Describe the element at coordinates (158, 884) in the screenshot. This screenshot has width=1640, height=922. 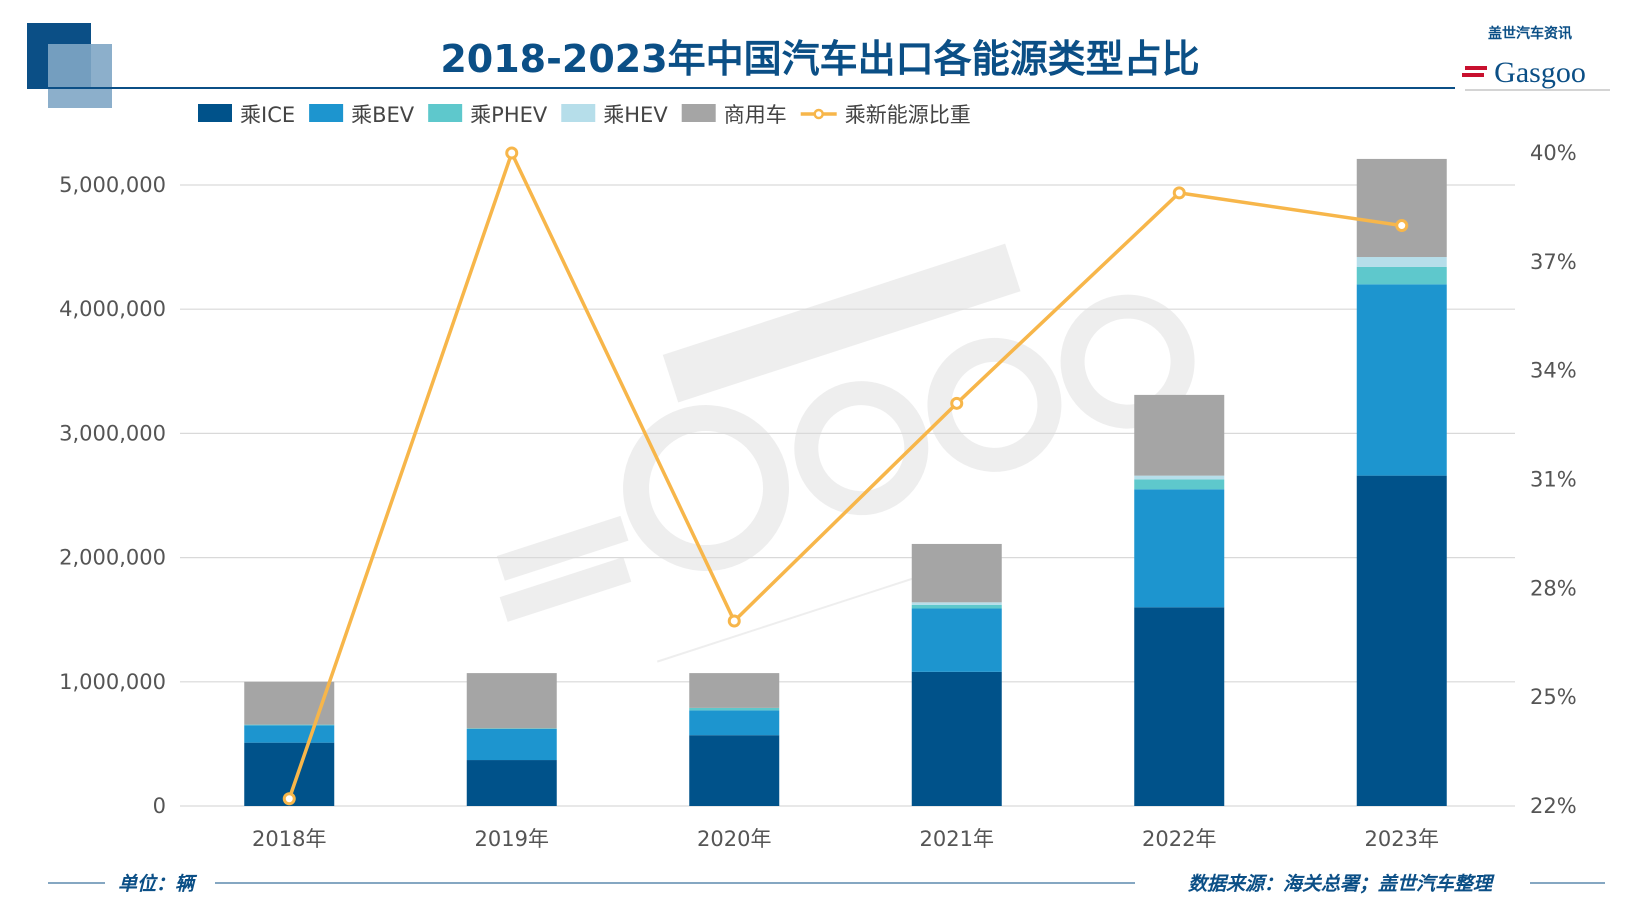
I see `unit-label: 单位：辆` at that location.